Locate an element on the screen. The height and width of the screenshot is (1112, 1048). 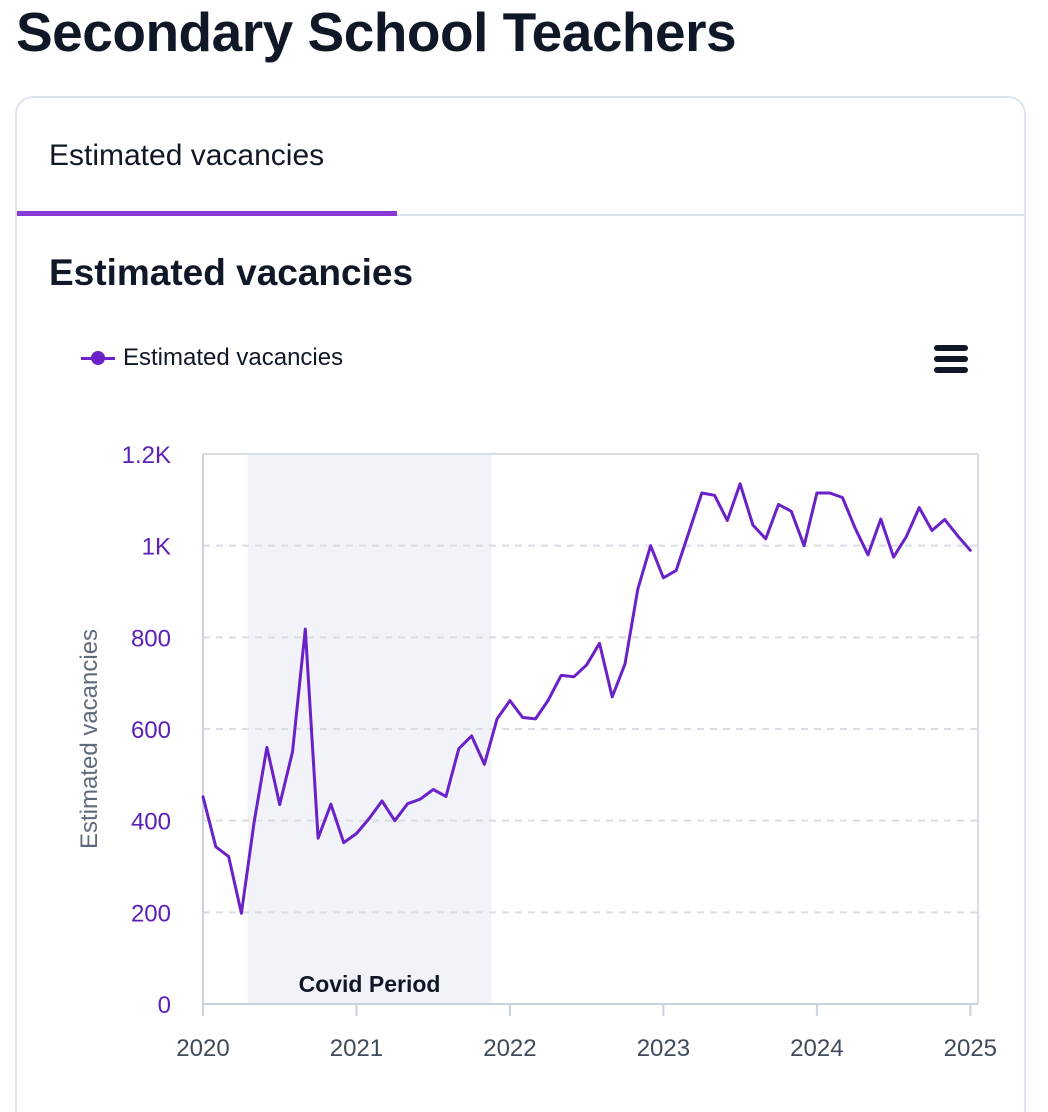
x-tick-label: 2024 is located at coordinates (816, 1048).